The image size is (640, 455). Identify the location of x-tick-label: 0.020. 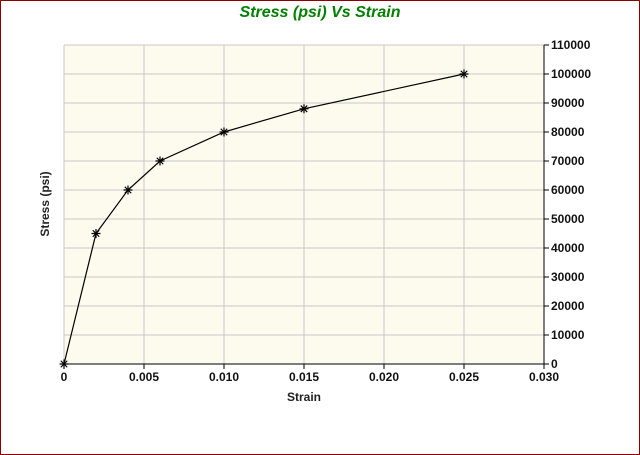
(384, 377).